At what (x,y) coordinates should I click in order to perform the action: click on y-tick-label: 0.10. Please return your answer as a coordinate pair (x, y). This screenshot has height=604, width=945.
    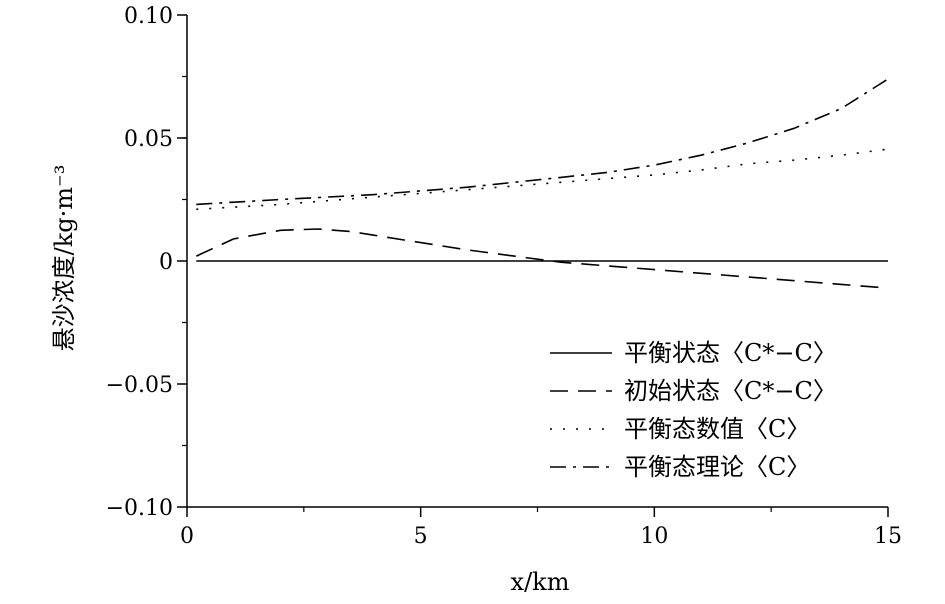
    Looking at the image, I should click on (148, 16).